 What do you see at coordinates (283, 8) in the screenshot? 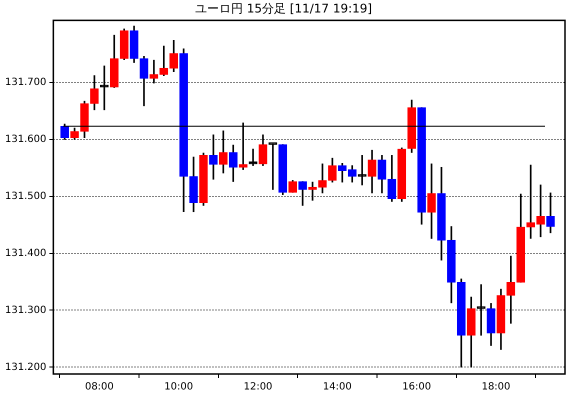
I see `chart-title: ユーロ円 15分足 [11/17 19:19]` at bounding box center [283, 8].